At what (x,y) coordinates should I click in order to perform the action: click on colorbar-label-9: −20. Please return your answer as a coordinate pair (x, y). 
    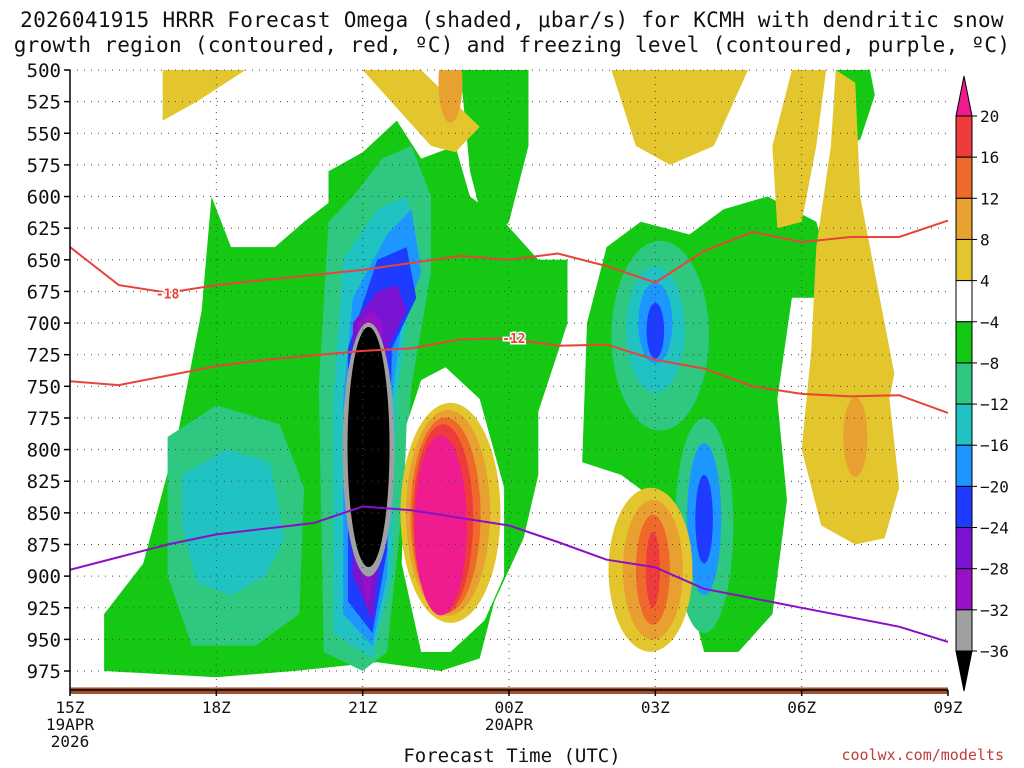
    Looking at the image, I should click on (994, 486).